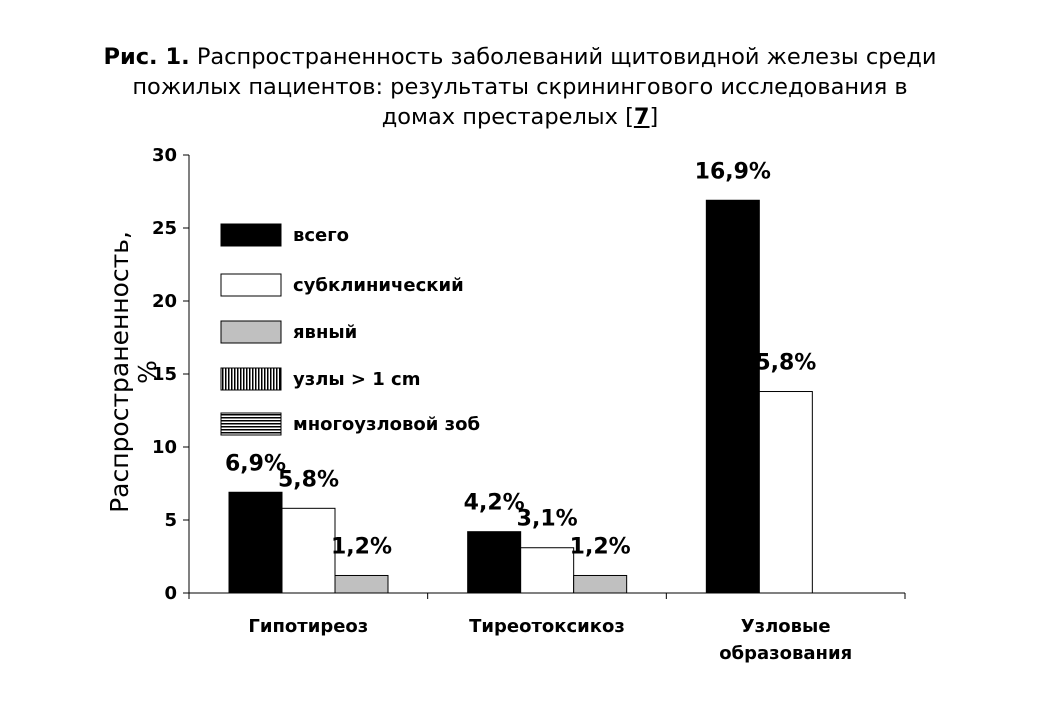 This screenshot has height=720, width=1040. What do you see at coordinates (325, 332) in the screenshot?
I see `legend-label: явный` at bounding box center [325, 332].